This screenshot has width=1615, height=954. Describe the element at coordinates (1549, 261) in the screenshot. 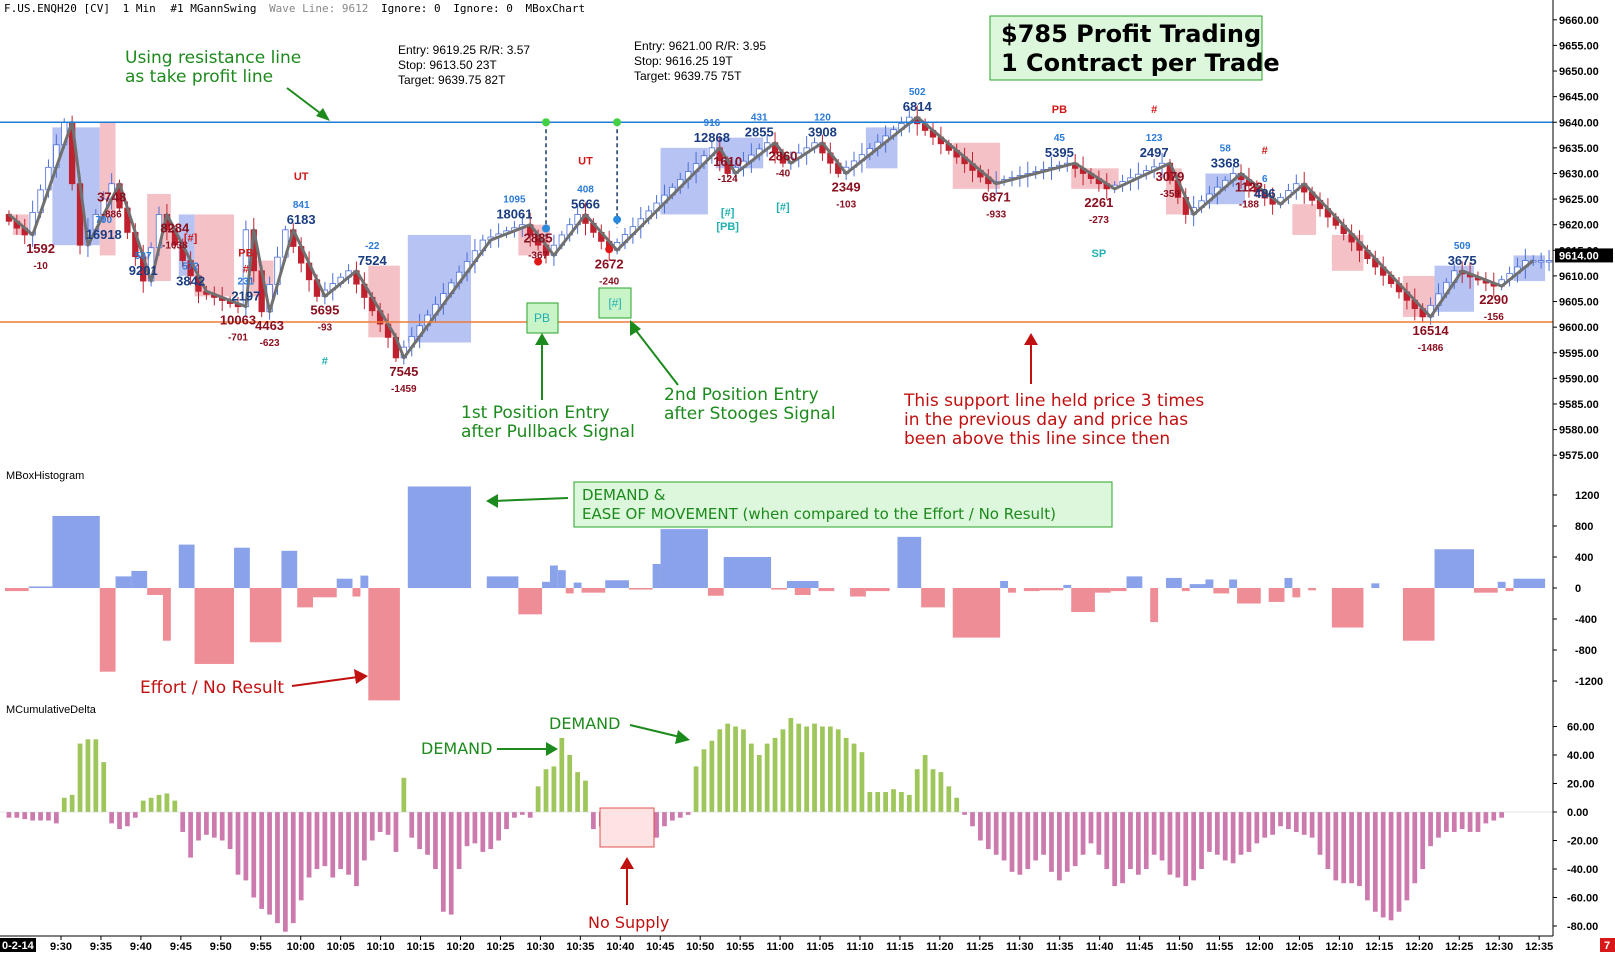

I see `candle-body` at that location.